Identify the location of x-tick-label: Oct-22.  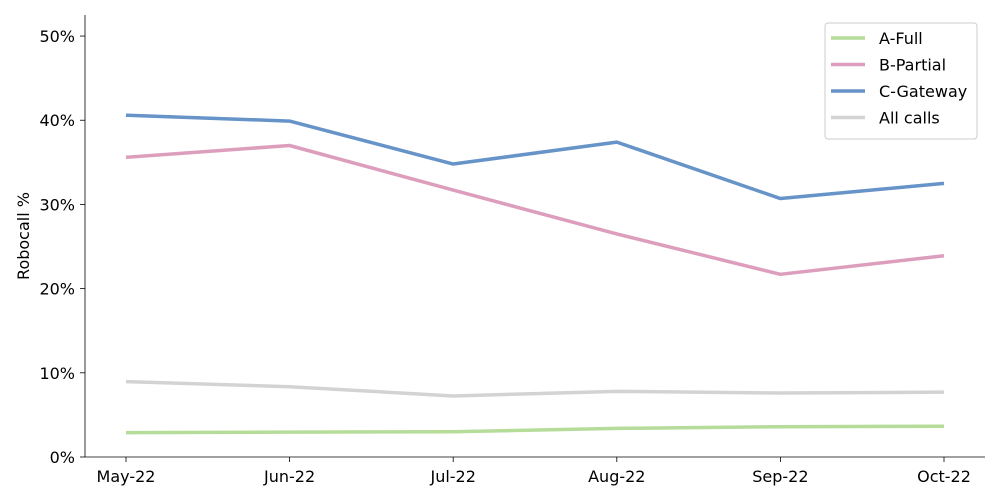
(944, 476).